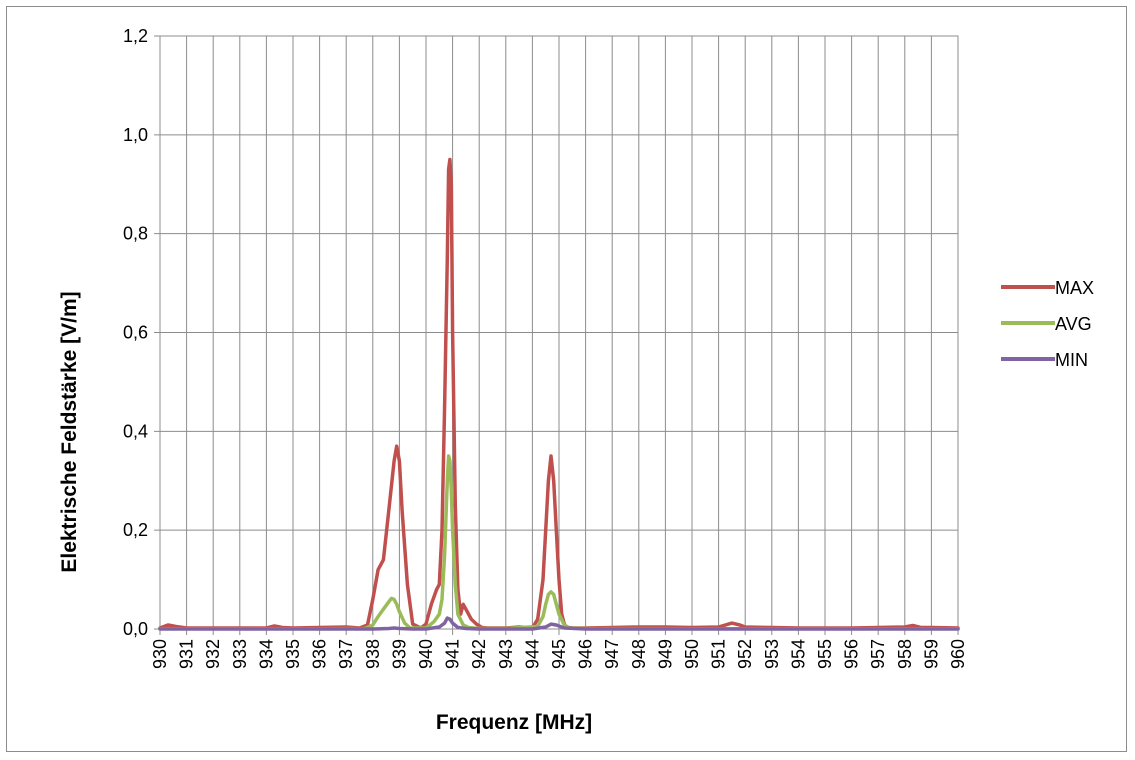 The width and height of the screenshot is (1135, 760). Describe the element at coordinates (931, 654) in the screenshot. I see `x-tick-label: 959` at that location.